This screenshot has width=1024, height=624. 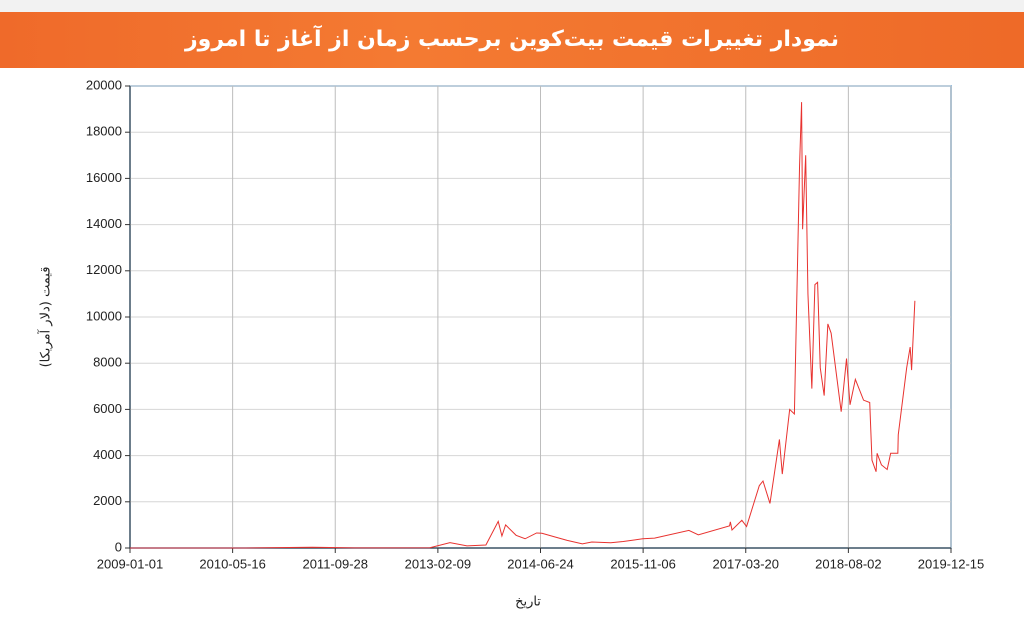 What do you see at coordinates (104, 84) in the screenshot?
I see `y-tick-label: 20000` at bounding box center [104, 84].